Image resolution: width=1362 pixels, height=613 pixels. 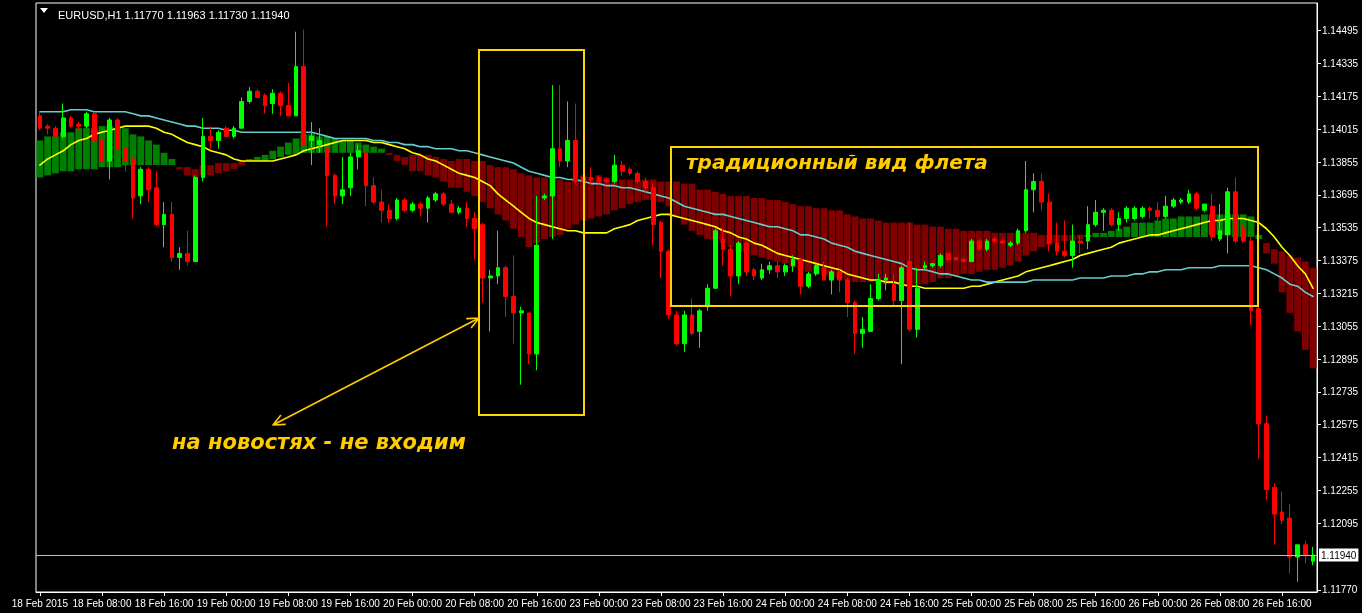 What do you see at coordinates (1340, 261) in the screenshot?
I see `y-tick-label: 1.13375` at bounding box center [1340, 261].